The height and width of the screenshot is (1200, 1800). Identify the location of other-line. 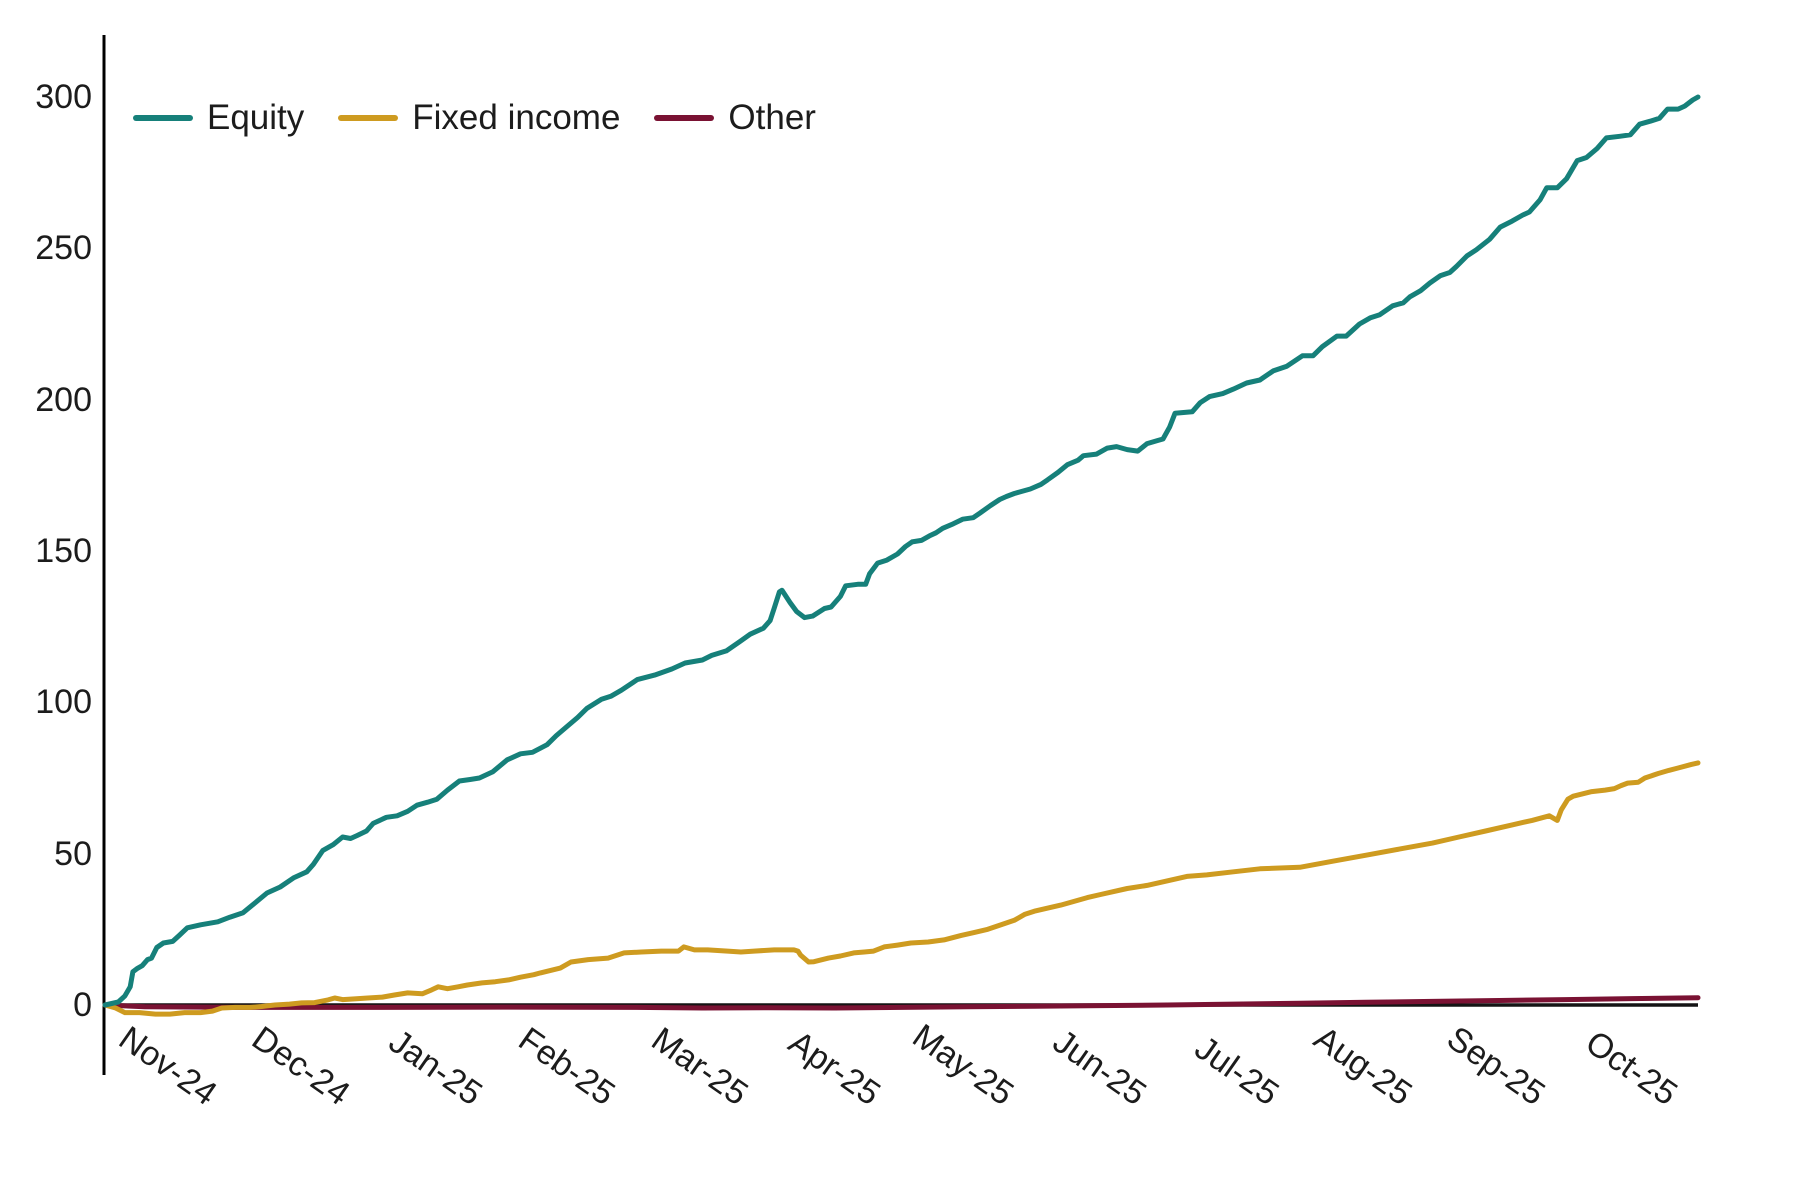
(901, 1003).